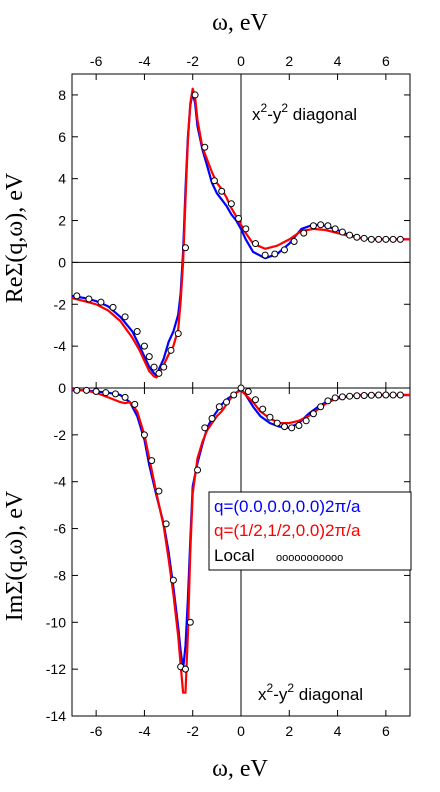  Describe the element at coordinates (310, 692) in the screenshot. I see `bottom-panel-annotation: x2-y2 diagonal` at that location.